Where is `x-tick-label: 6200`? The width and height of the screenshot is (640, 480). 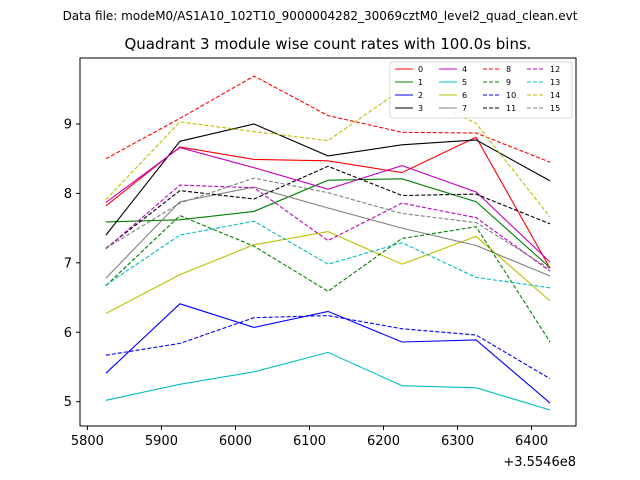
x-tick-label: 6200 is located at coordinates (383, 441).